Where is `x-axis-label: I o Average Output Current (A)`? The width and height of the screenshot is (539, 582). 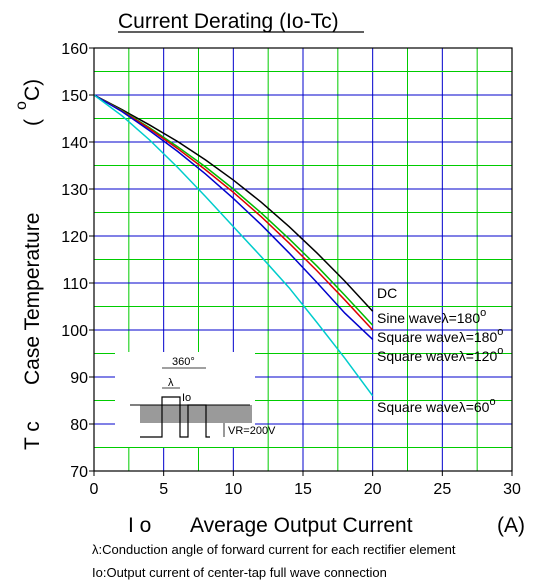 x-axis-label: I o Average Output Current (A) is located at coordinates (326, 525).